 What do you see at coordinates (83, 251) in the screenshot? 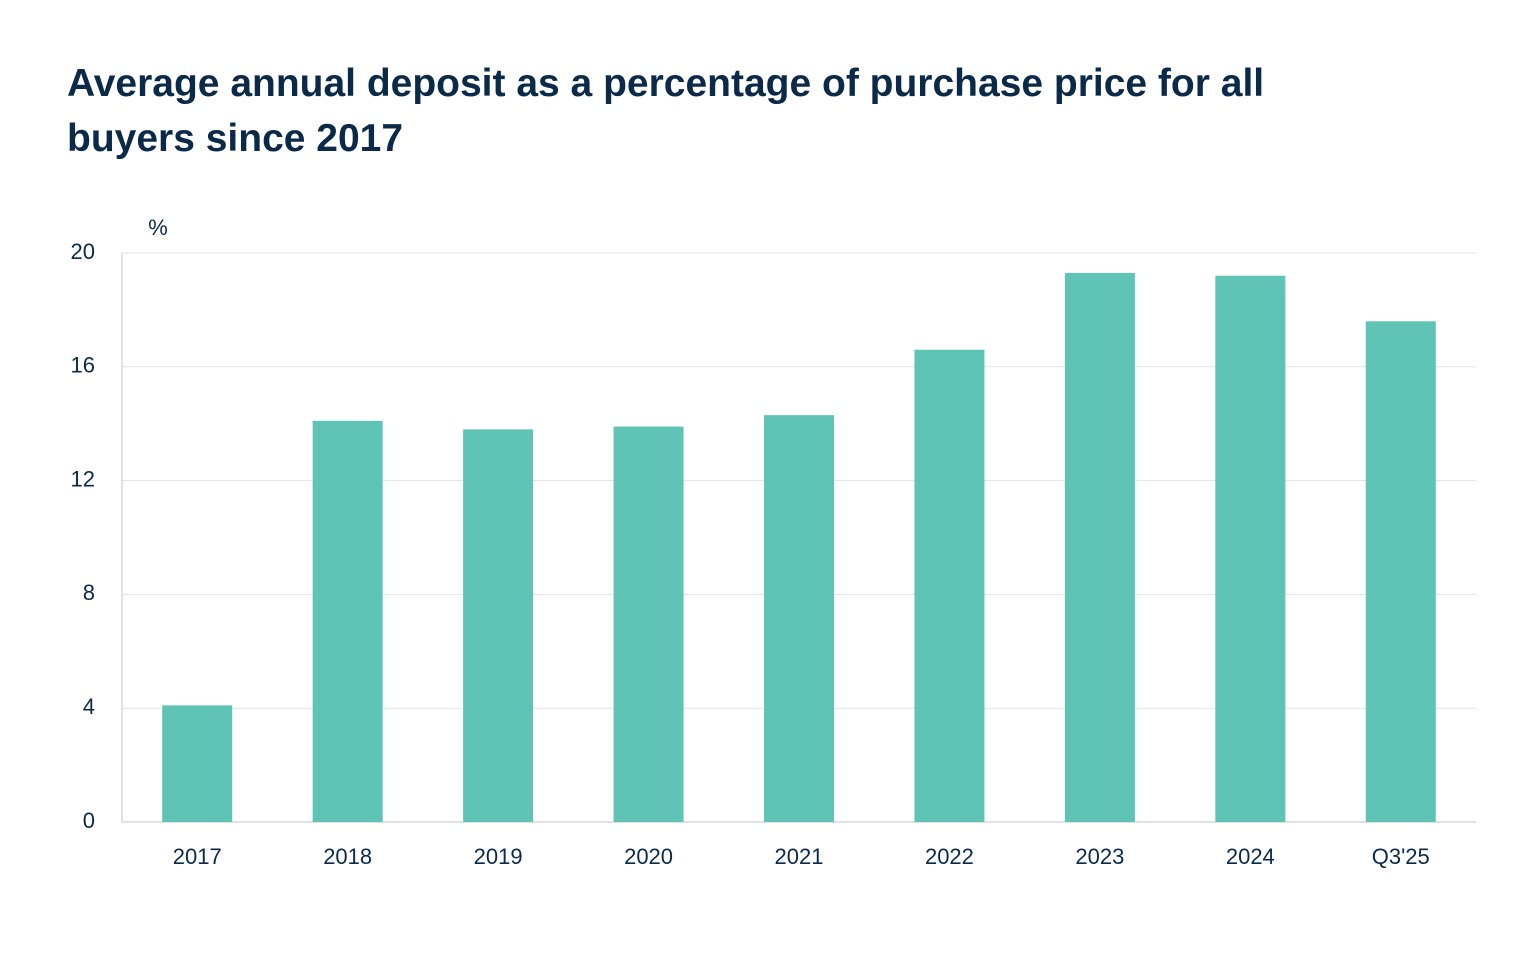
I see `y-tick-label: 20` at bounding box center [83, 251].